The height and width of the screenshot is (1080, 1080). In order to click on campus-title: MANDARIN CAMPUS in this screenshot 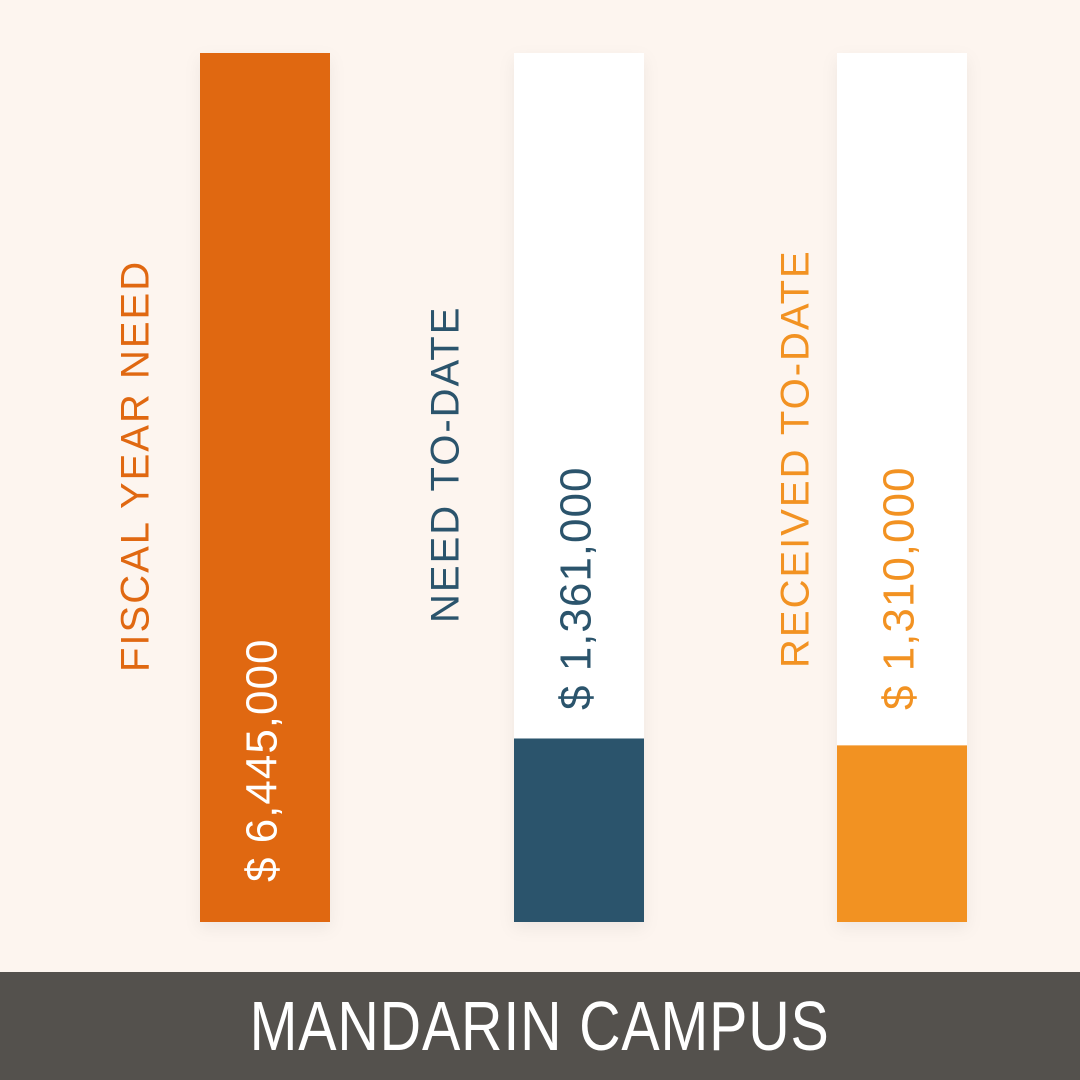, I will do `click(540, 1026)`.